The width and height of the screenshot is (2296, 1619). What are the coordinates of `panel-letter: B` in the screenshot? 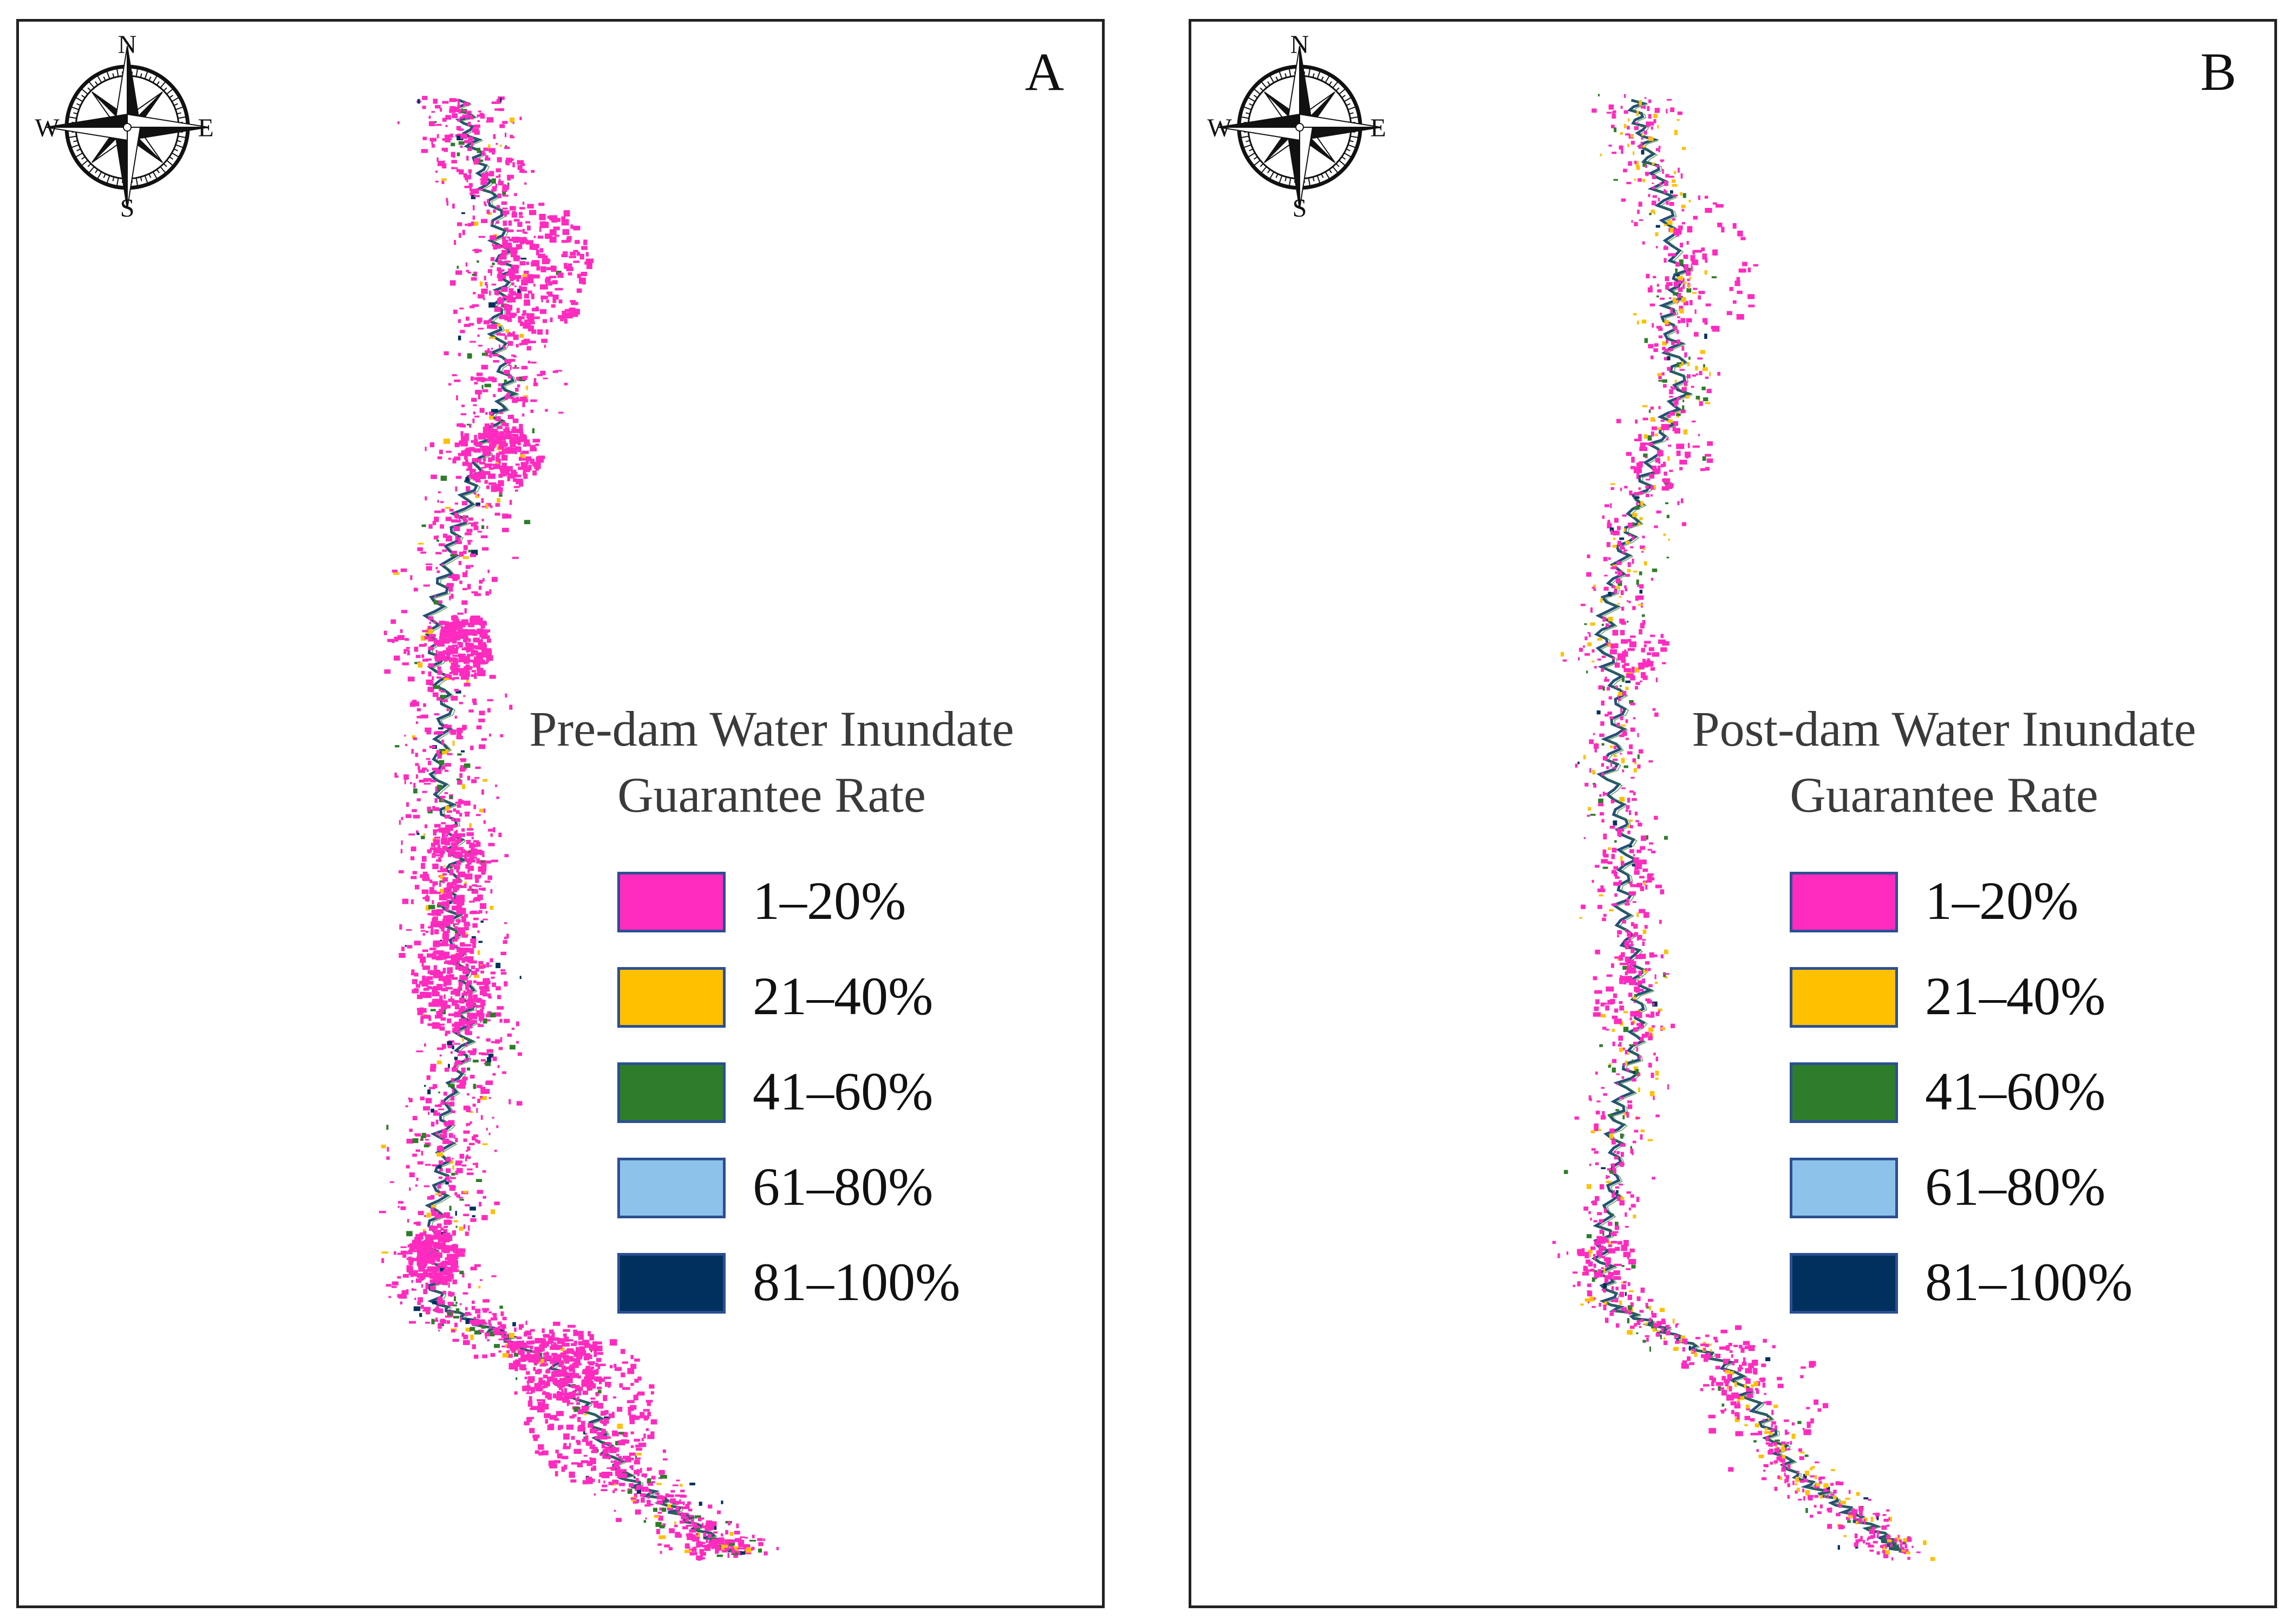 It's located at (2218, 72).